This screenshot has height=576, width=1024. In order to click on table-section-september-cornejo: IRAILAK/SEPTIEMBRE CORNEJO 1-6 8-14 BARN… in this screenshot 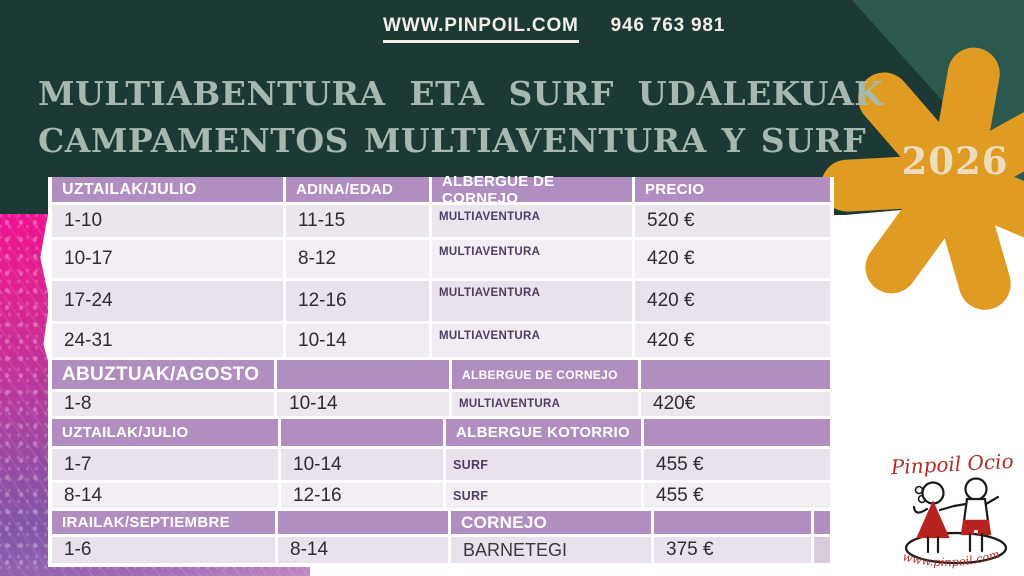, I will do `click(441, 537)`.